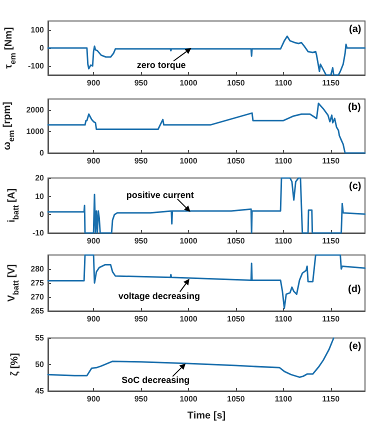  I want to click on y-tick-label: 2000, so click(35, 109).